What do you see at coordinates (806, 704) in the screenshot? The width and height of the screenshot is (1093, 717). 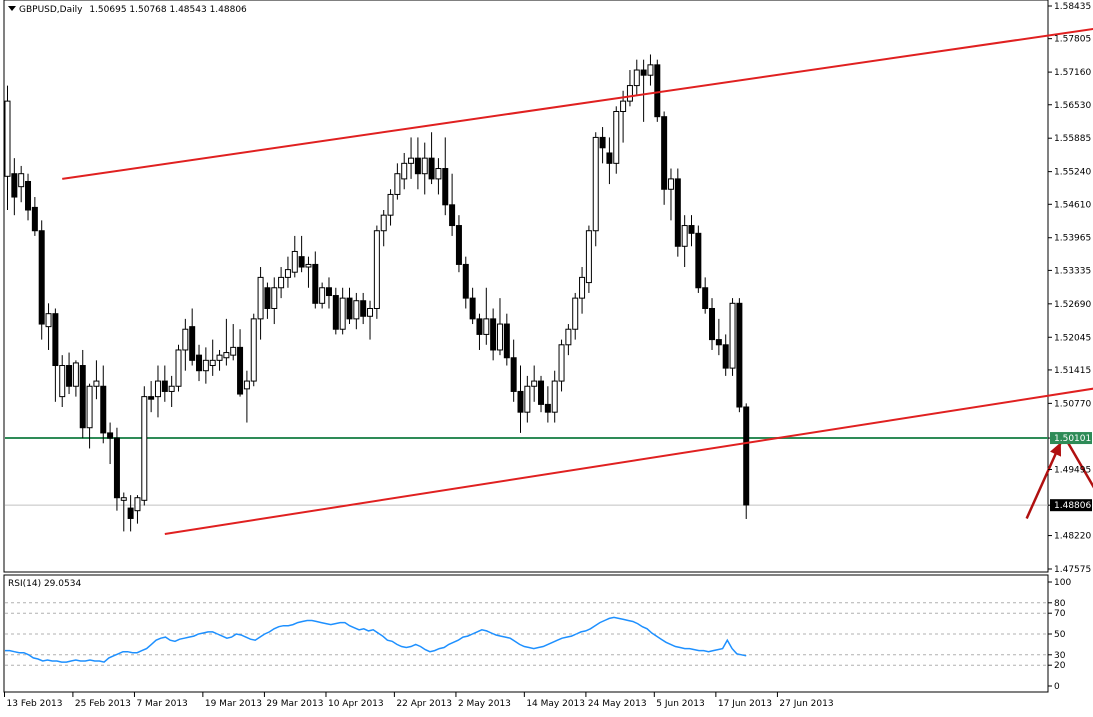 I see `date-tick-label: 27 Jun 2013` at bounding box center [806, 704].